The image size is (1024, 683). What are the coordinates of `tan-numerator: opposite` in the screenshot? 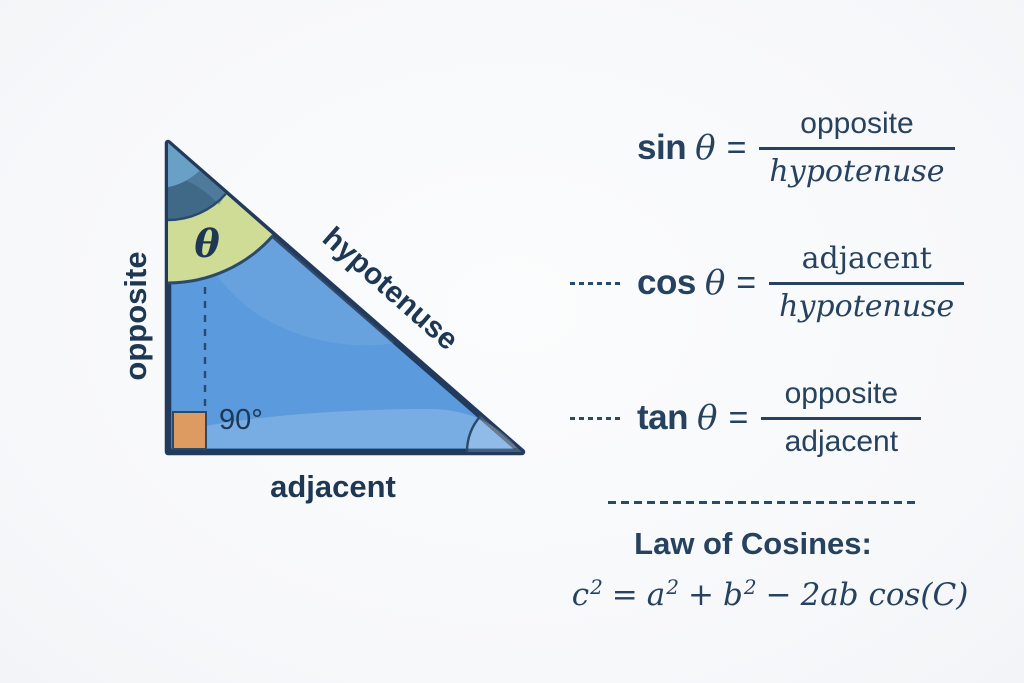 It's located at (841, 393).